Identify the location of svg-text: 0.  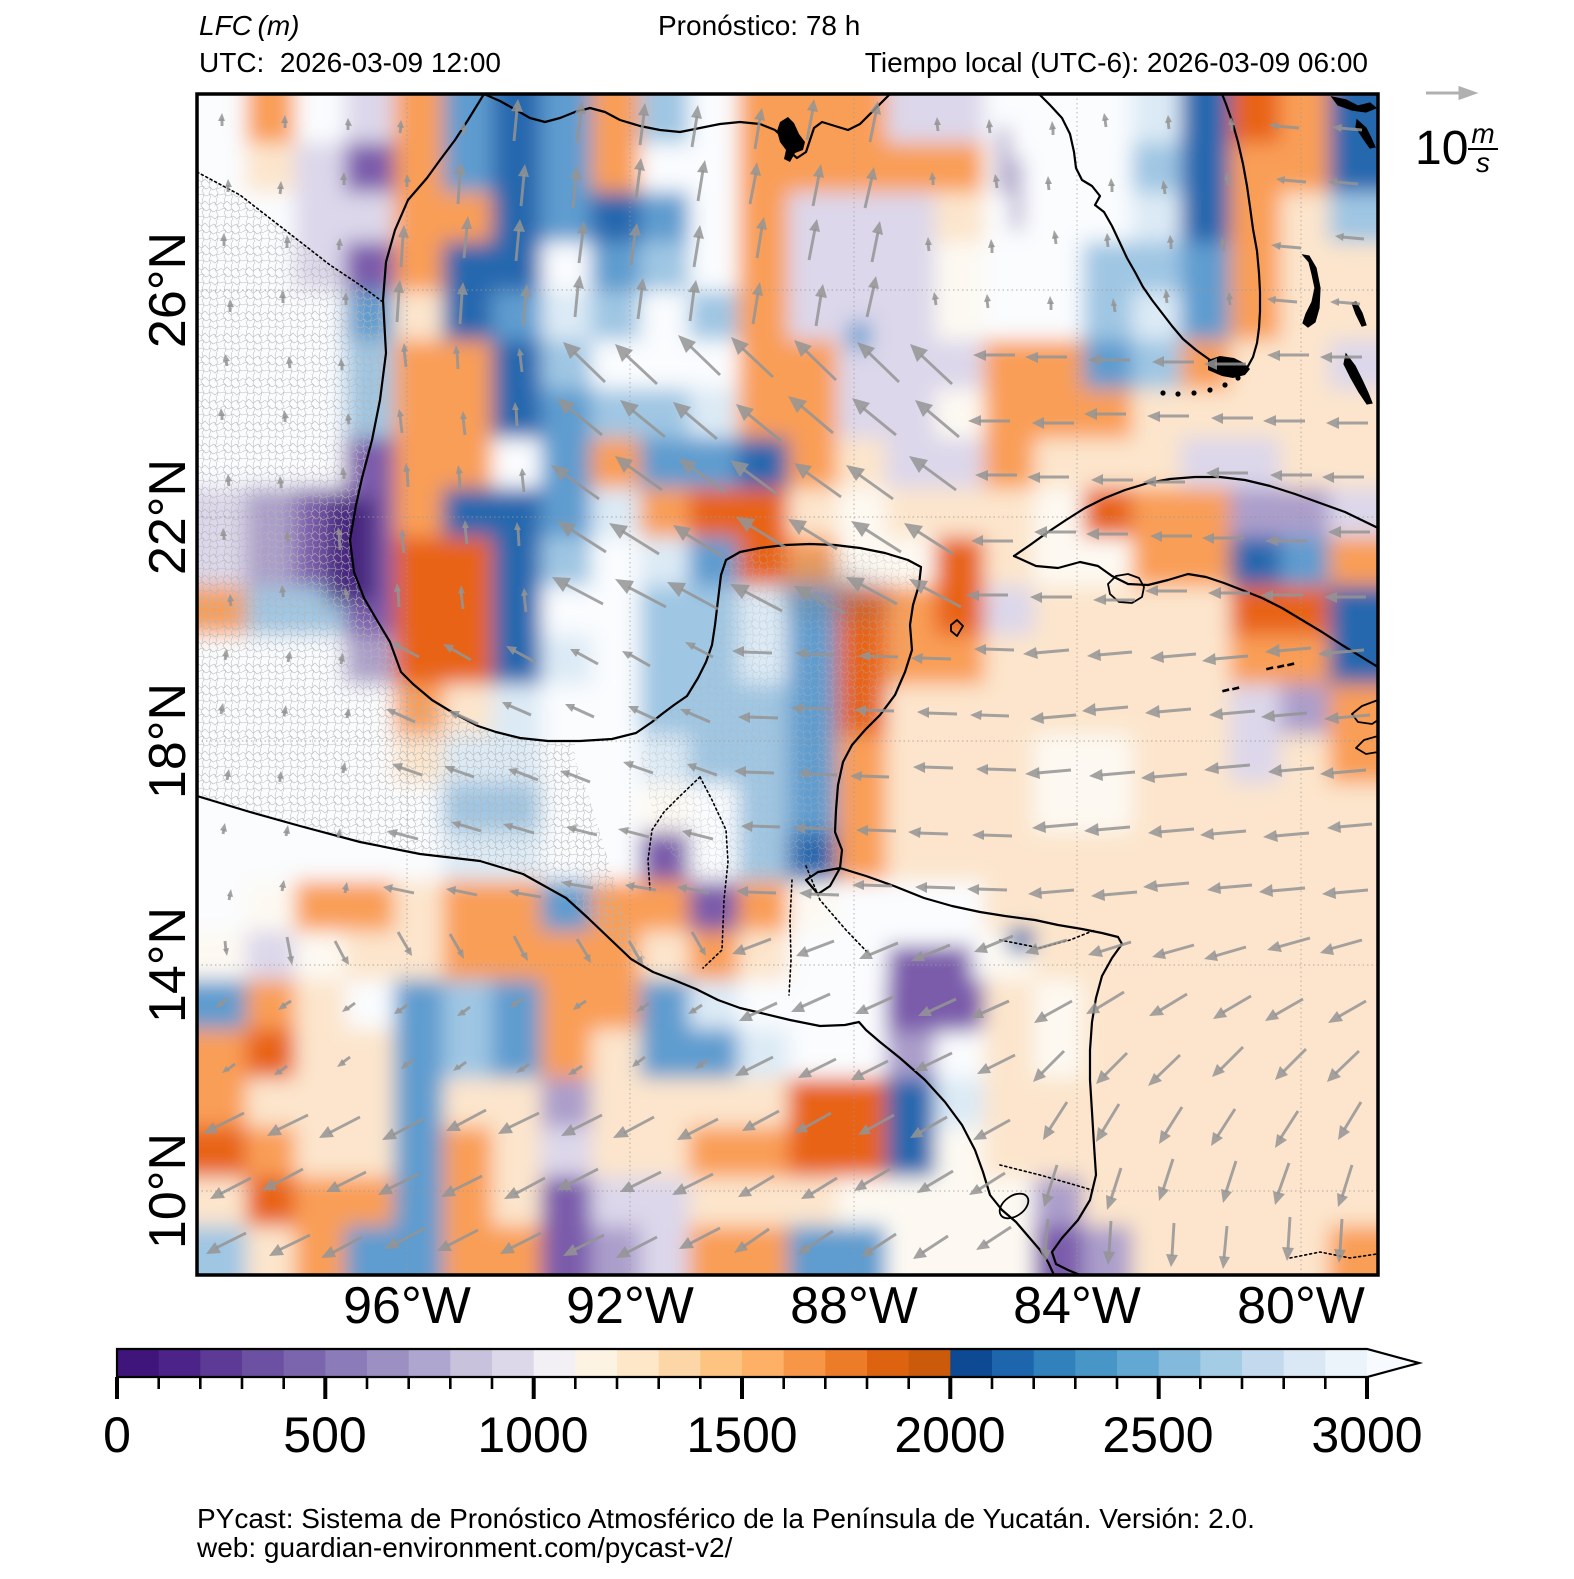
(117, 1435).